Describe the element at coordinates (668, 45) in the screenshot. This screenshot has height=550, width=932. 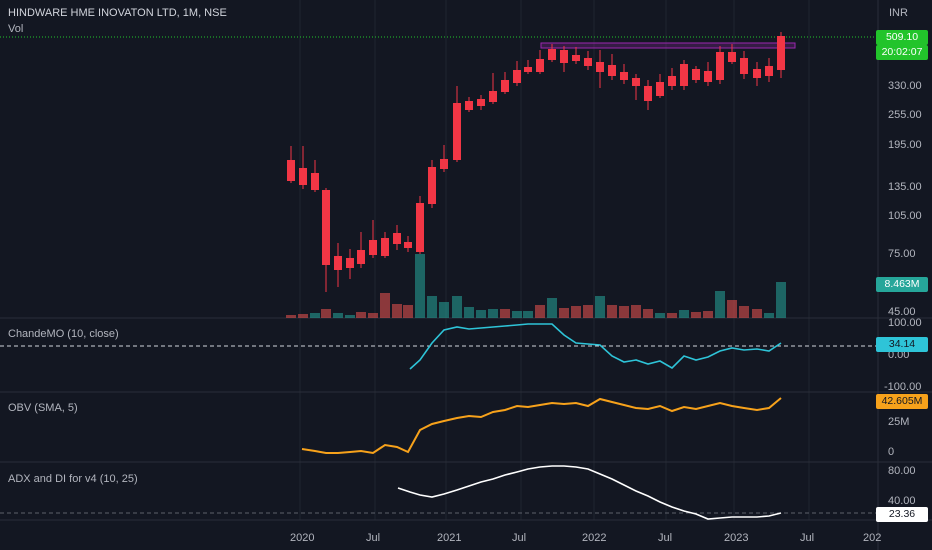
I see `resistance-zone` at that location.